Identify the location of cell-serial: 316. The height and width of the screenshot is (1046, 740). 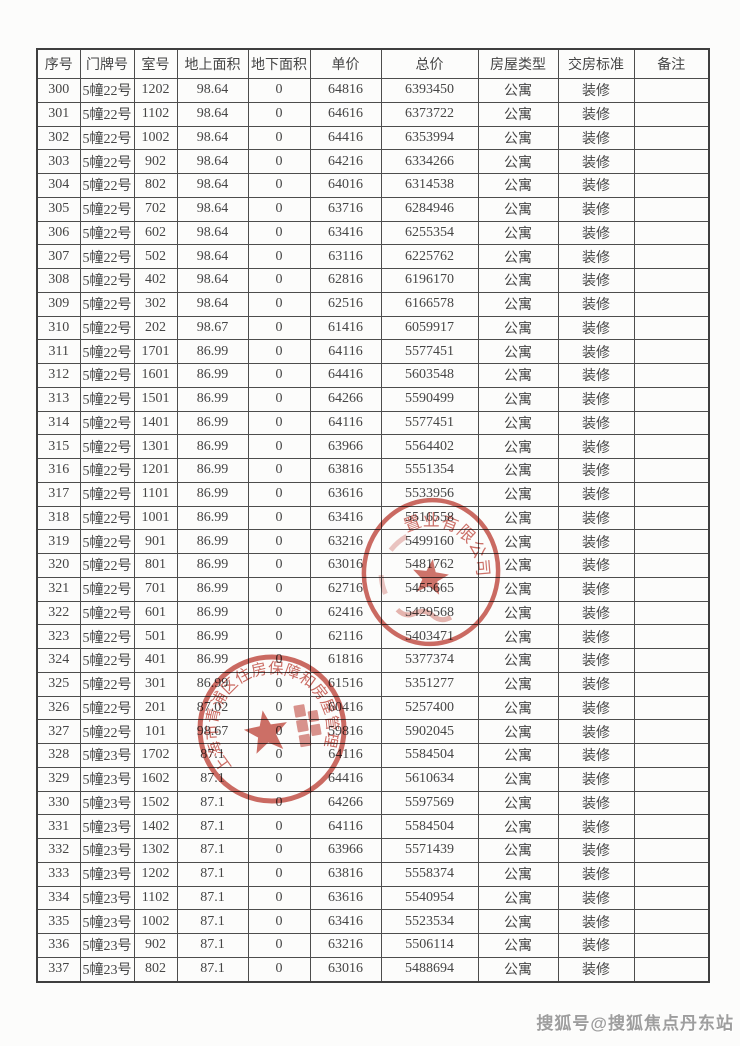
(58, 470).